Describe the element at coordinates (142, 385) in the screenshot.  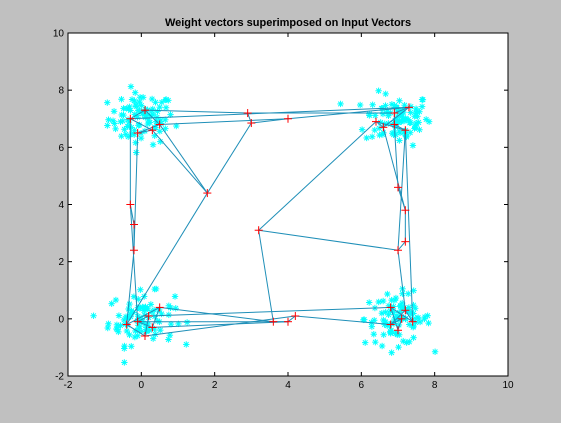
I see `x-tick-label: 0` at that location.